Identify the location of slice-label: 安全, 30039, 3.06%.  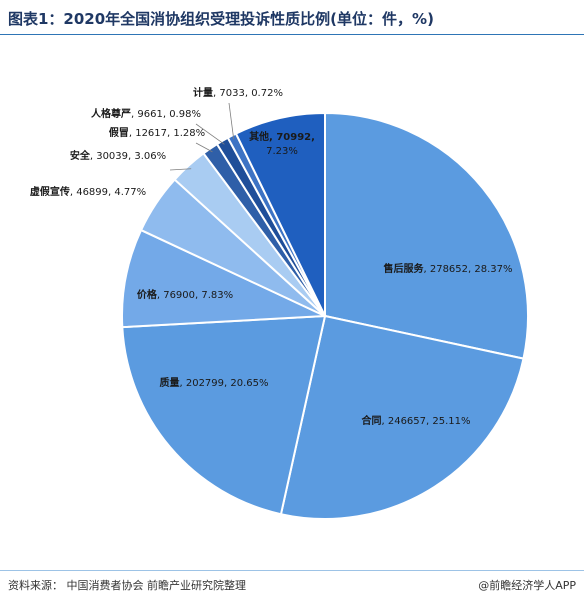
(118, 155).